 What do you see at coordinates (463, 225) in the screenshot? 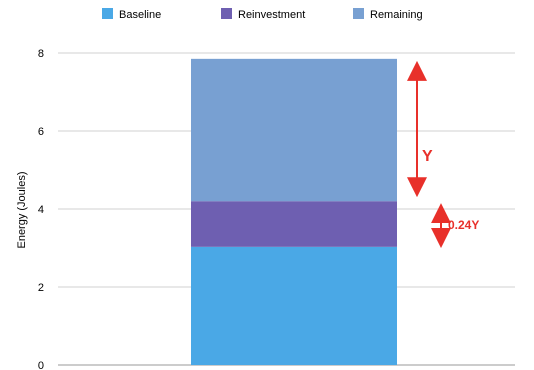
I see `annotation-label-024y: 0.24Y` at bounding box center [463, 225].